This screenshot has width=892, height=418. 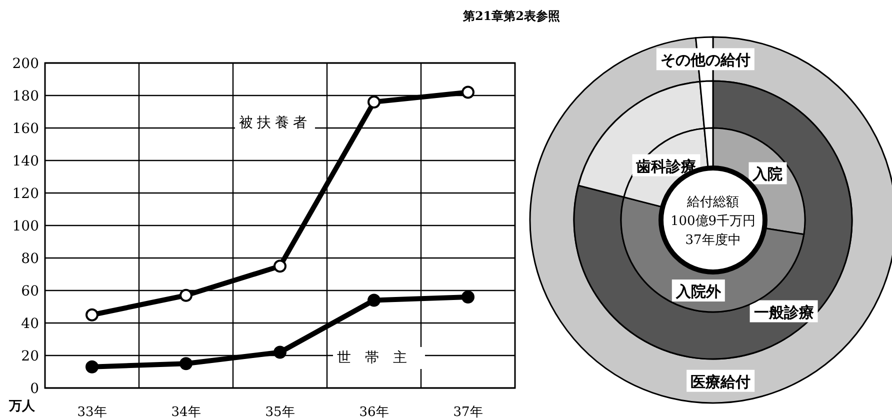 I want to click on slice-label: 入院外, so click(x=698, y=291).